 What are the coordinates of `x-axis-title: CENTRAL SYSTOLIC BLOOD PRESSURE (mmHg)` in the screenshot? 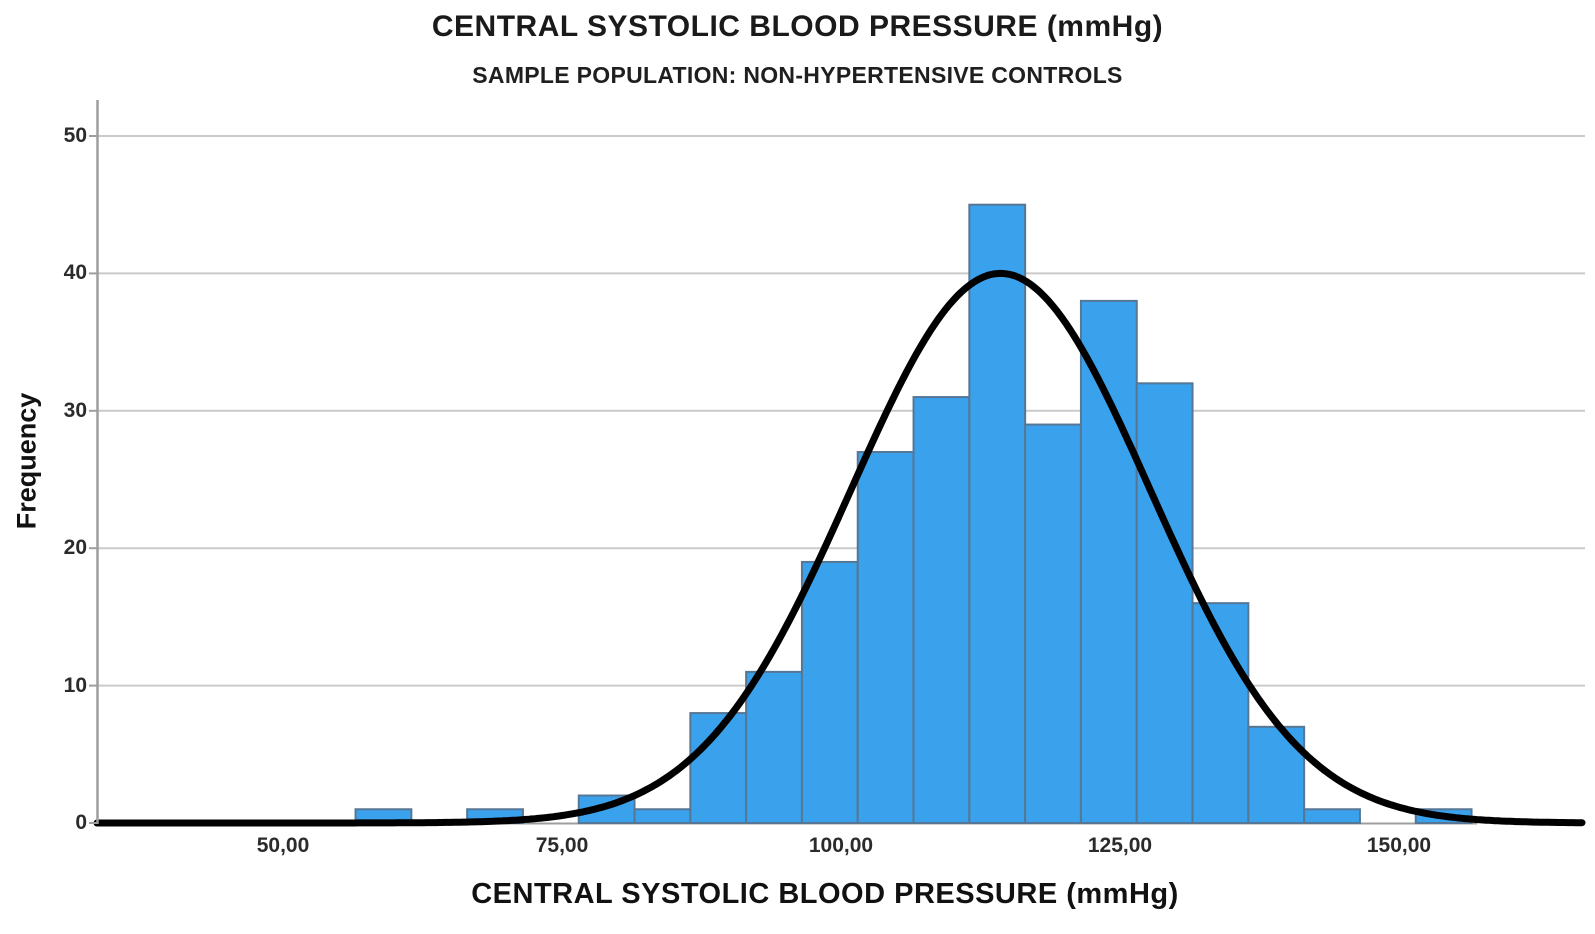 It's located at (825, 894).